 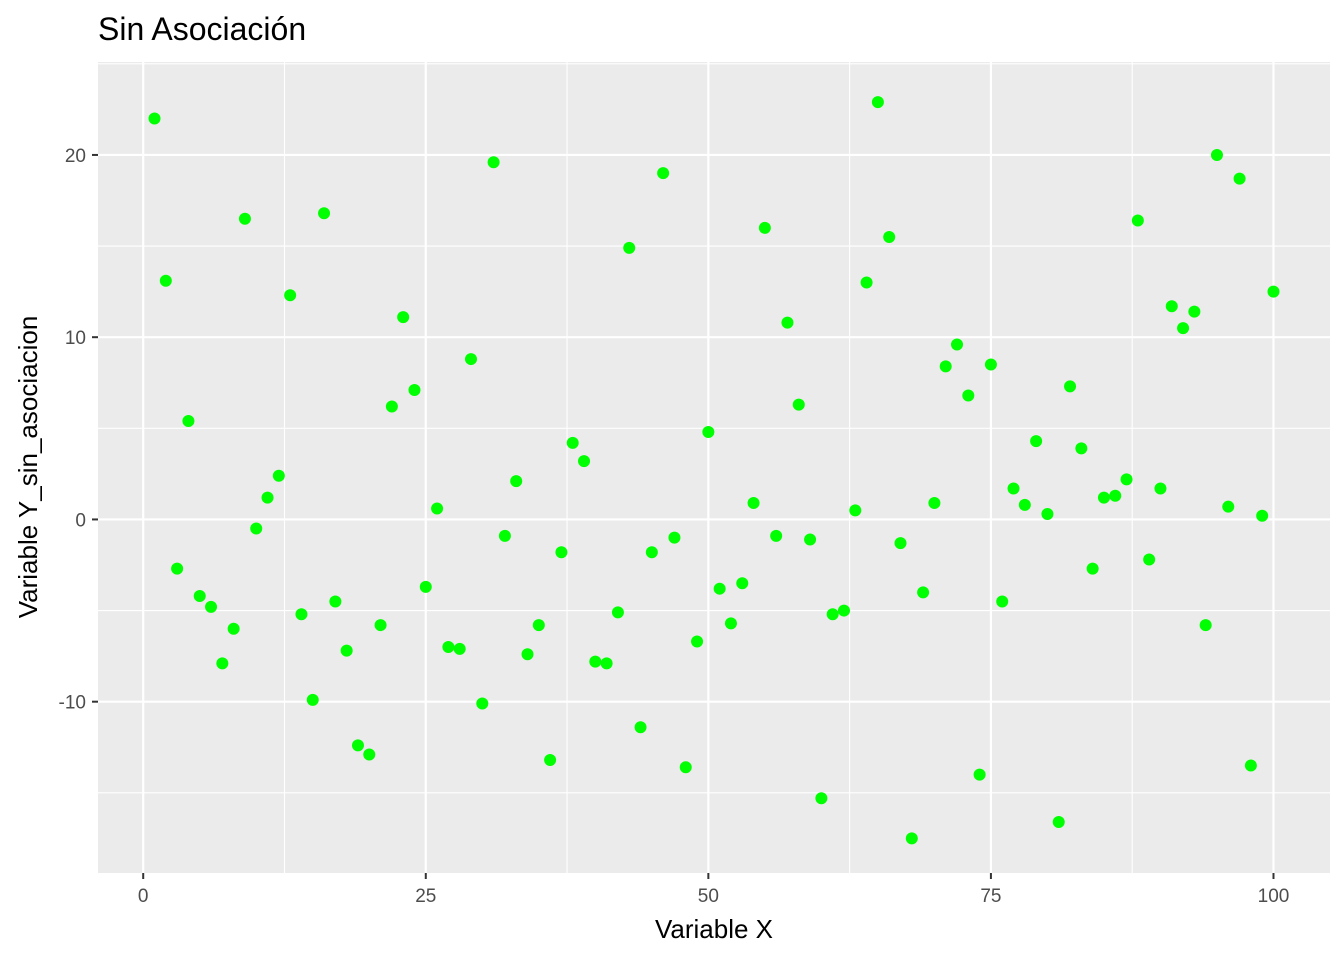 I want to click on y-tick-label: 10, so click(x=75, y=338).